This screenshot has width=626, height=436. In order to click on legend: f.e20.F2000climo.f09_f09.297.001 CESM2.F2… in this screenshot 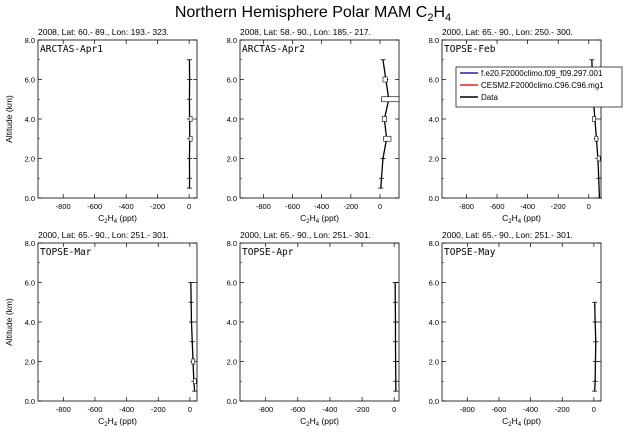, I will do `click(539, 87)`.